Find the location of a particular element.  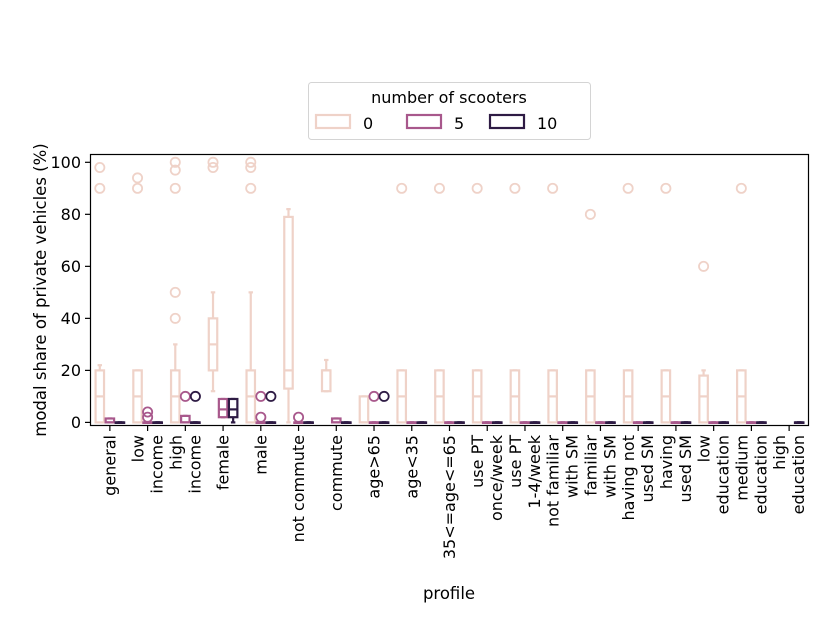

x-tick-label: male is located at coordinates (260, 455).